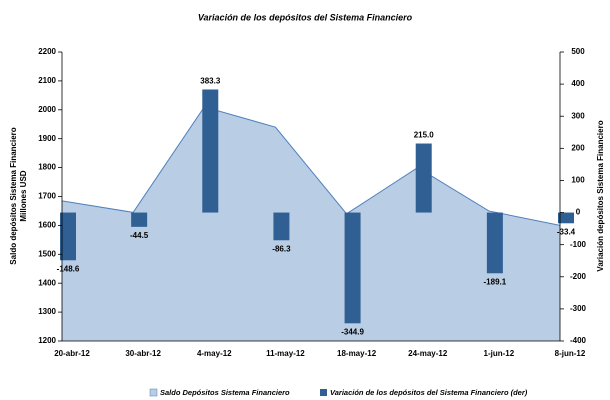 The height and width of the screenshot is (400, 610). I want to click on data-label: 383.3, so click(210, 81).